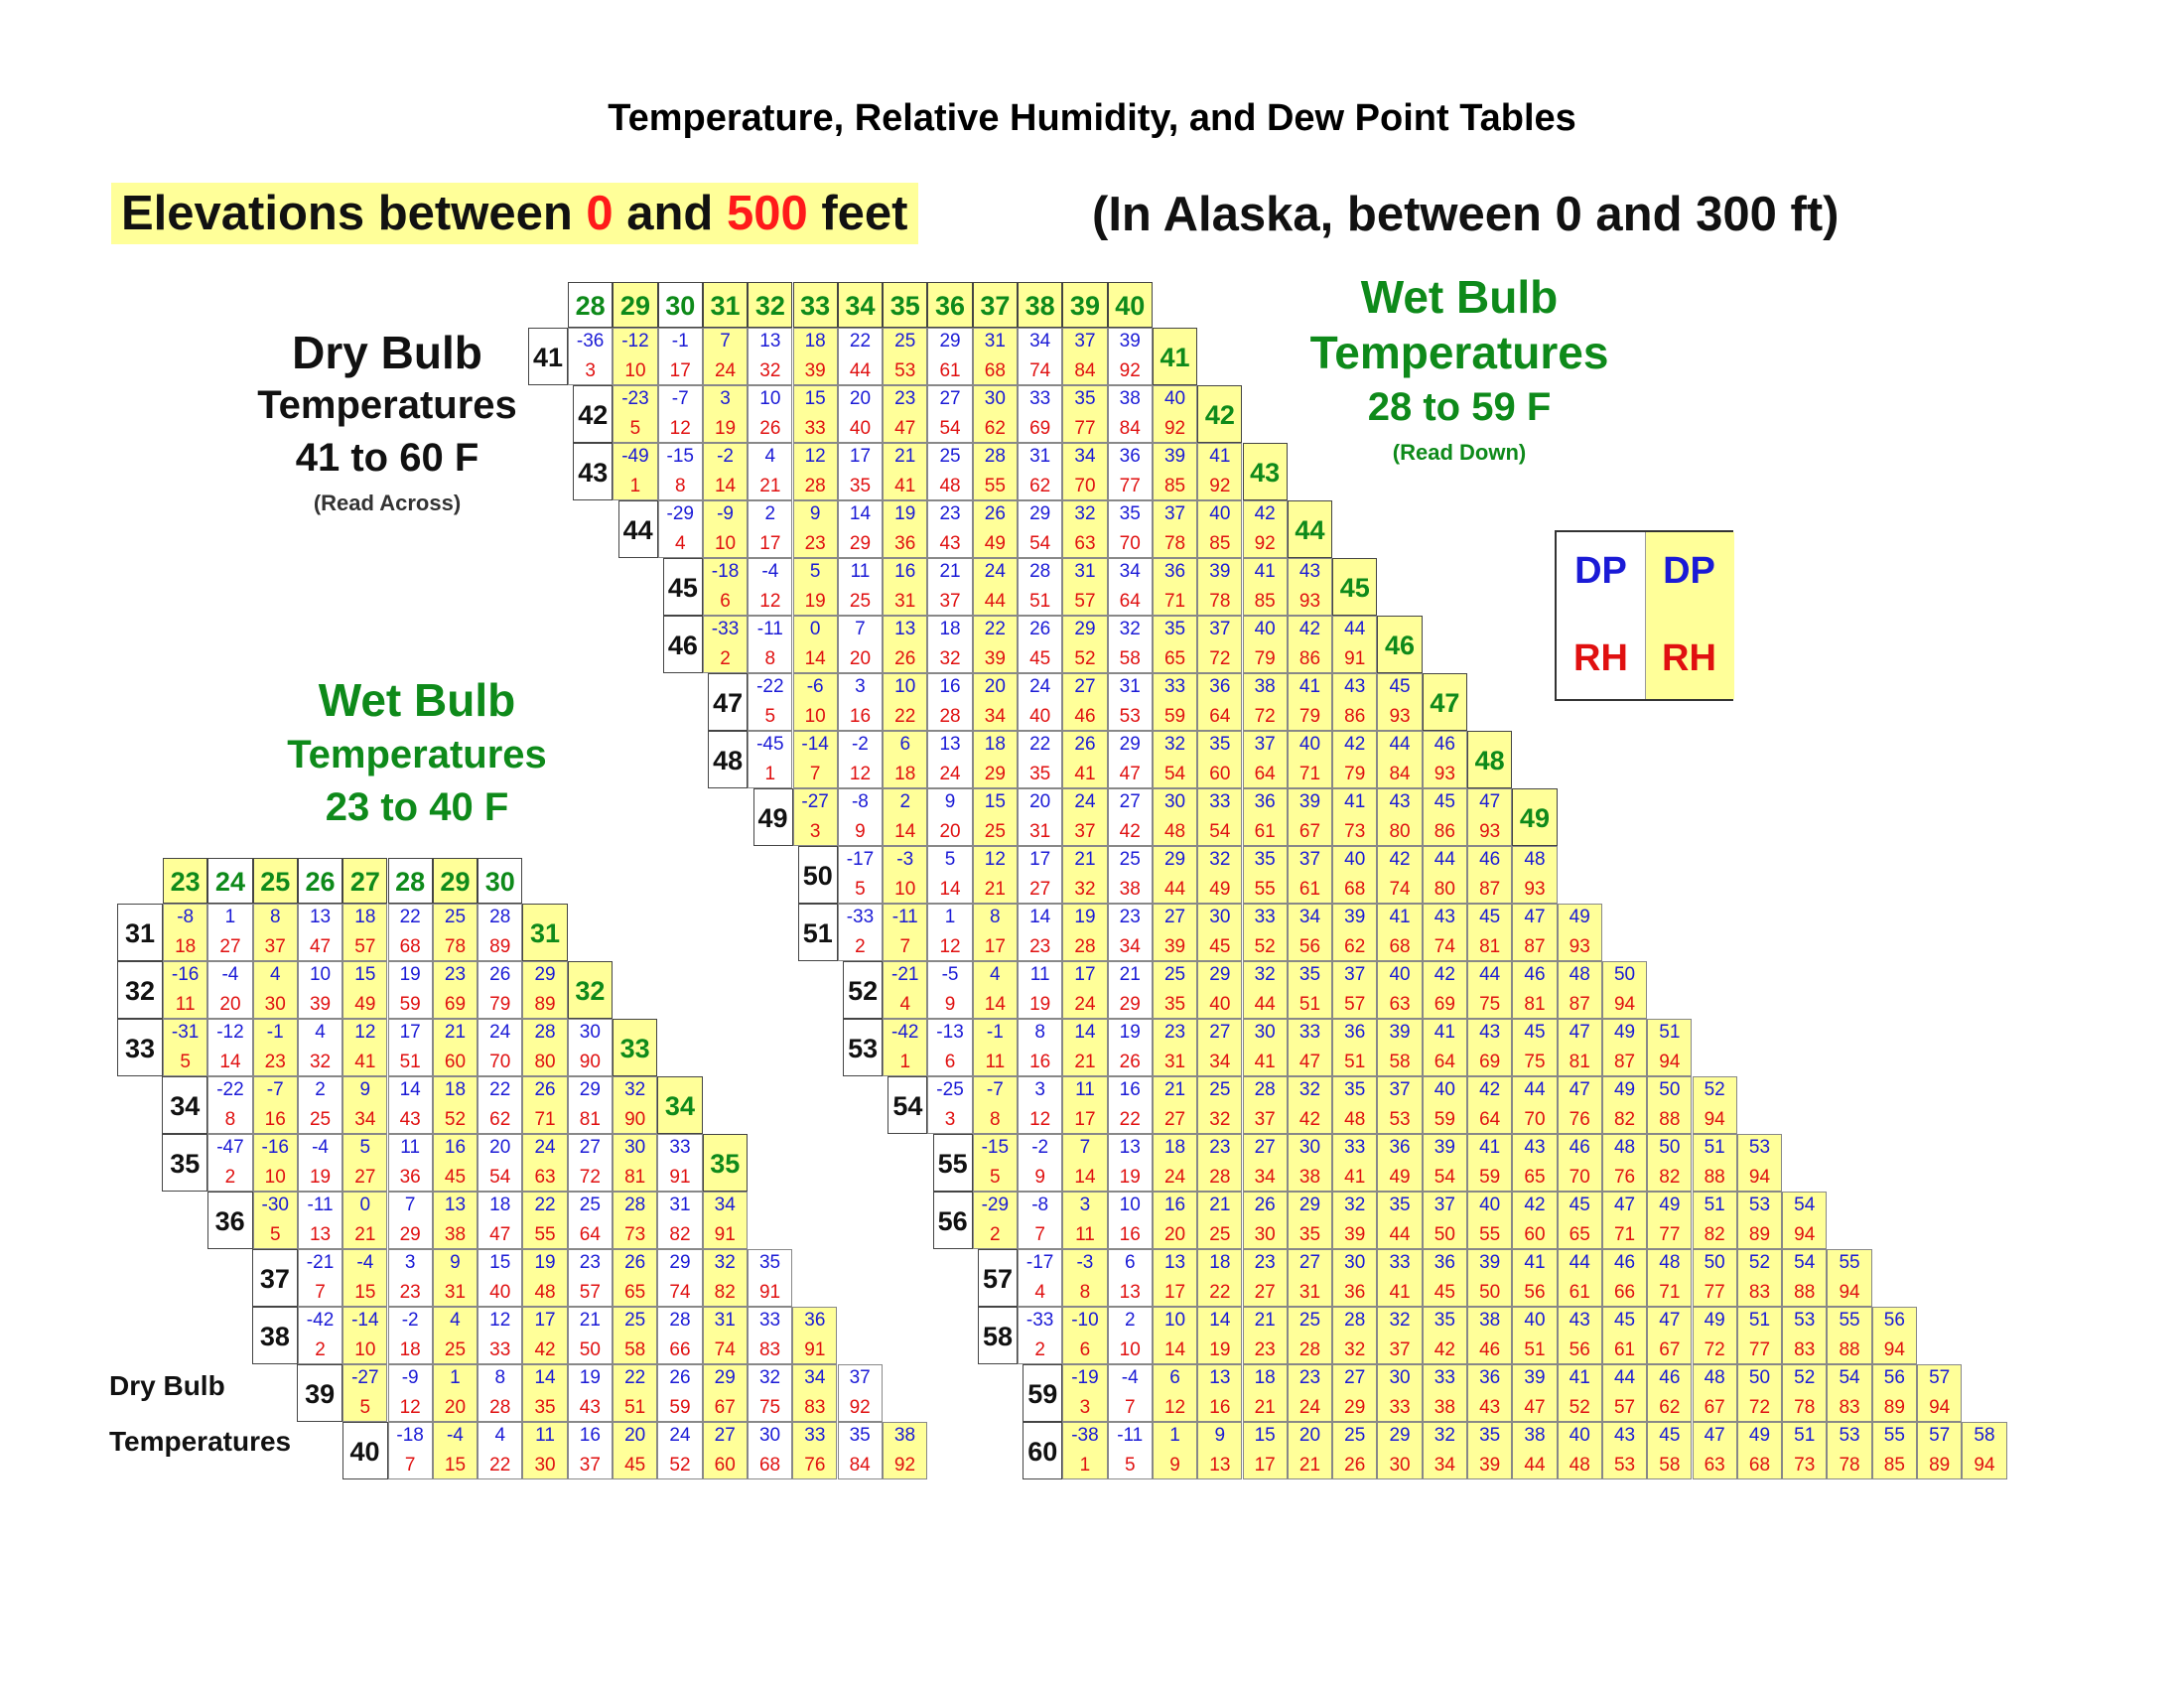  I want to click on right-cell-57-43: 23 27, so click(1265, 1278).